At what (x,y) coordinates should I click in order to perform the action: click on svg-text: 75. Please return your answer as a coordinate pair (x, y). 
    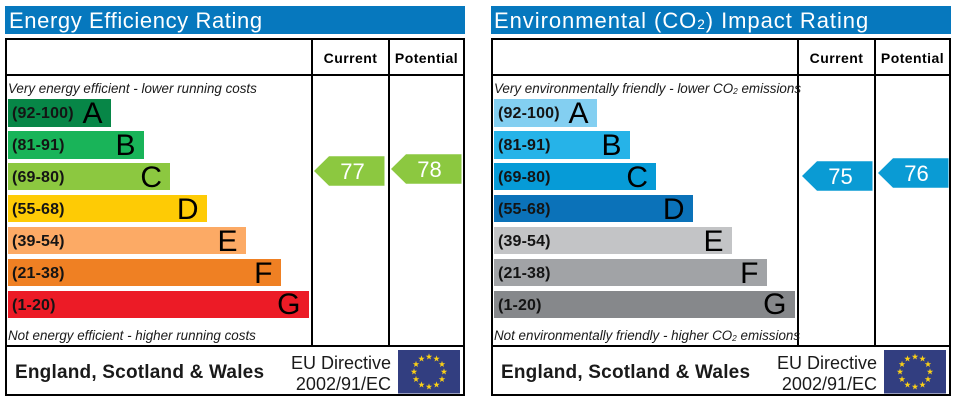
    Looking at the image, I should click on (840, 175).